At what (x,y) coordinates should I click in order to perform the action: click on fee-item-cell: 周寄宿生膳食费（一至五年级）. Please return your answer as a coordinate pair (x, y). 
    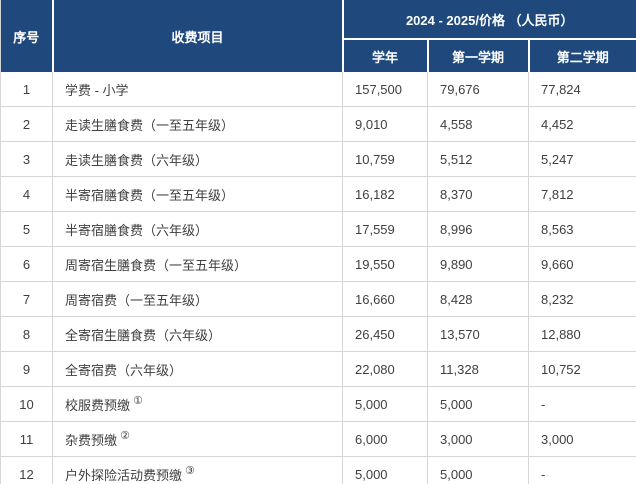
    Looking at the image, I should click on (197, 264).